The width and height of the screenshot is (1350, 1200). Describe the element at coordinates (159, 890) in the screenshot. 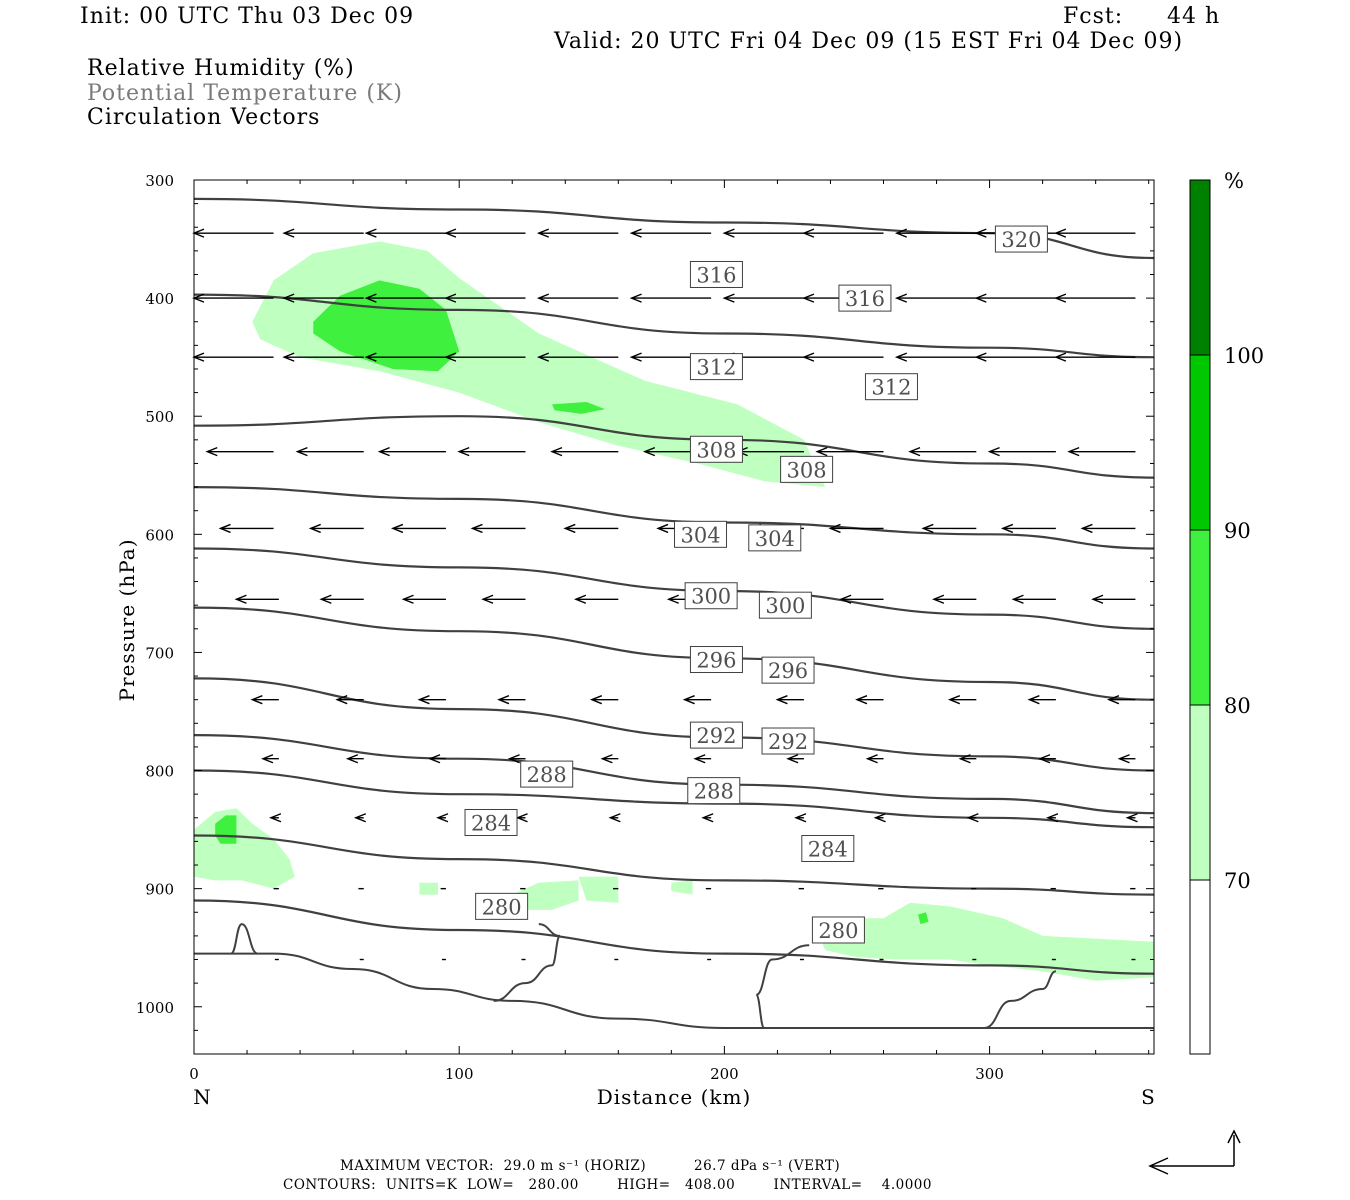

I see `y-tick-label-900: 900` at that location.